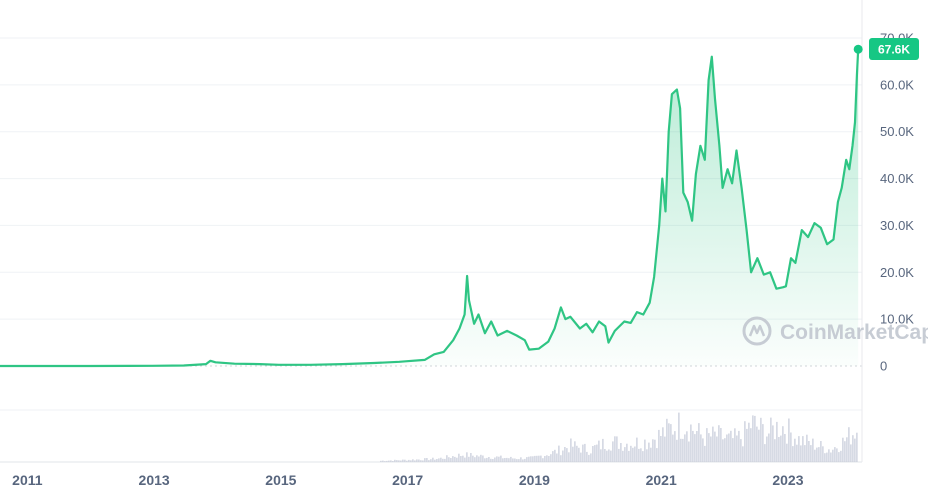 The image size is (928, 495). What do you see at coordinates (897, 131) in the screenshot?
I see `y-tick-label: 50.0K` at bounding box center [897, 131].